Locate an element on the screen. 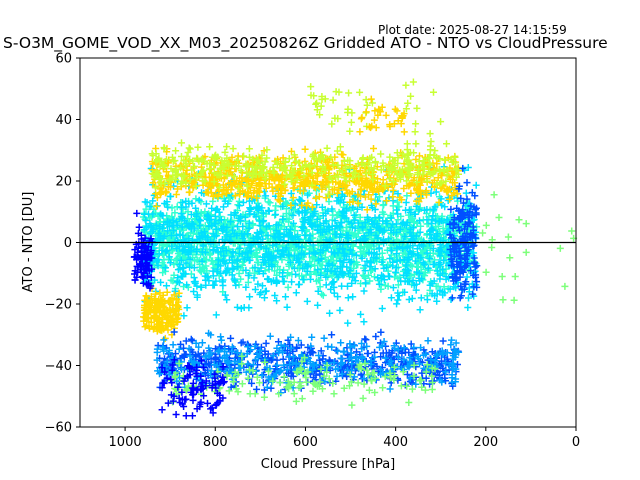 The image size is (640, 480). x-tick-label: 1000 is located at coordinates (125, 442).